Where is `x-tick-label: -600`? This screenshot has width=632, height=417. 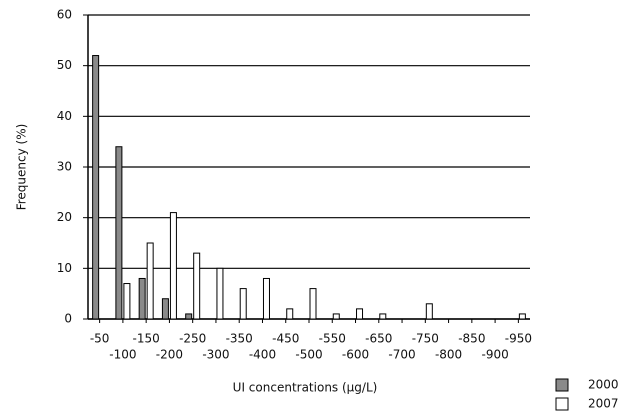
x-tick-label: -600 is located at coordinates (355, 355).